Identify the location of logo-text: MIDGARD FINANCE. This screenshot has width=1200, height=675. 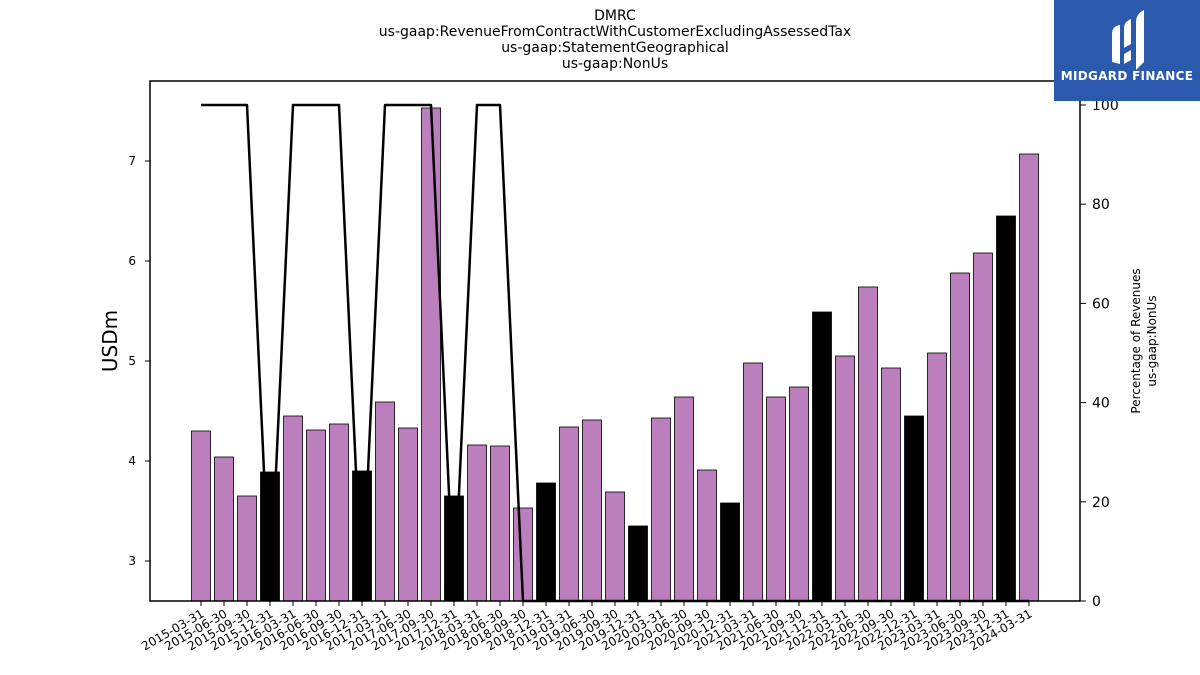
(1127, 76).